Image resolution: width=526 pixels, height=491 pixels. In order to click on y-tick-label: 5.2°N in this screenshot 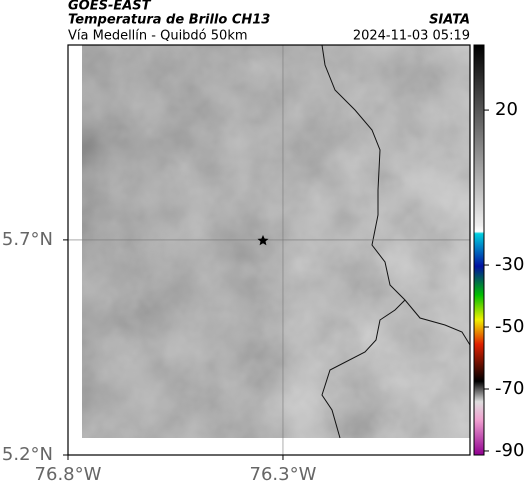, I will do `click(27, 454)`.